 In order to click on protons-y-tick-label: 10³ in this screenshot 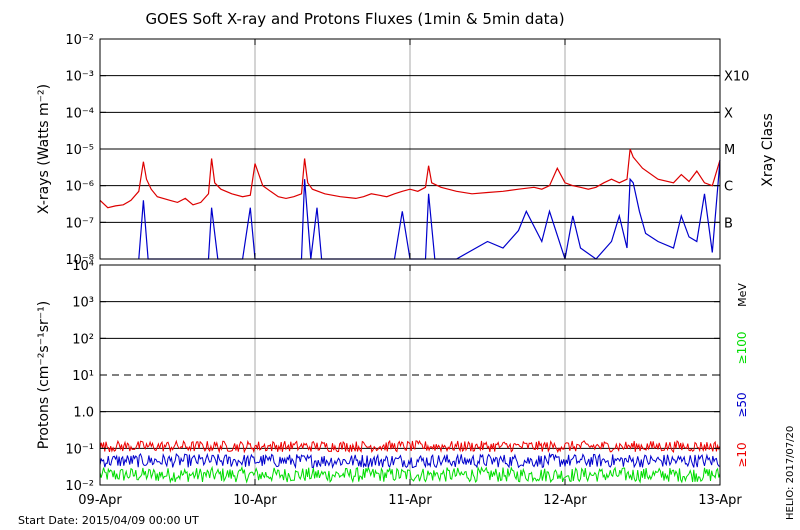, I will do `click(83, 303)`.